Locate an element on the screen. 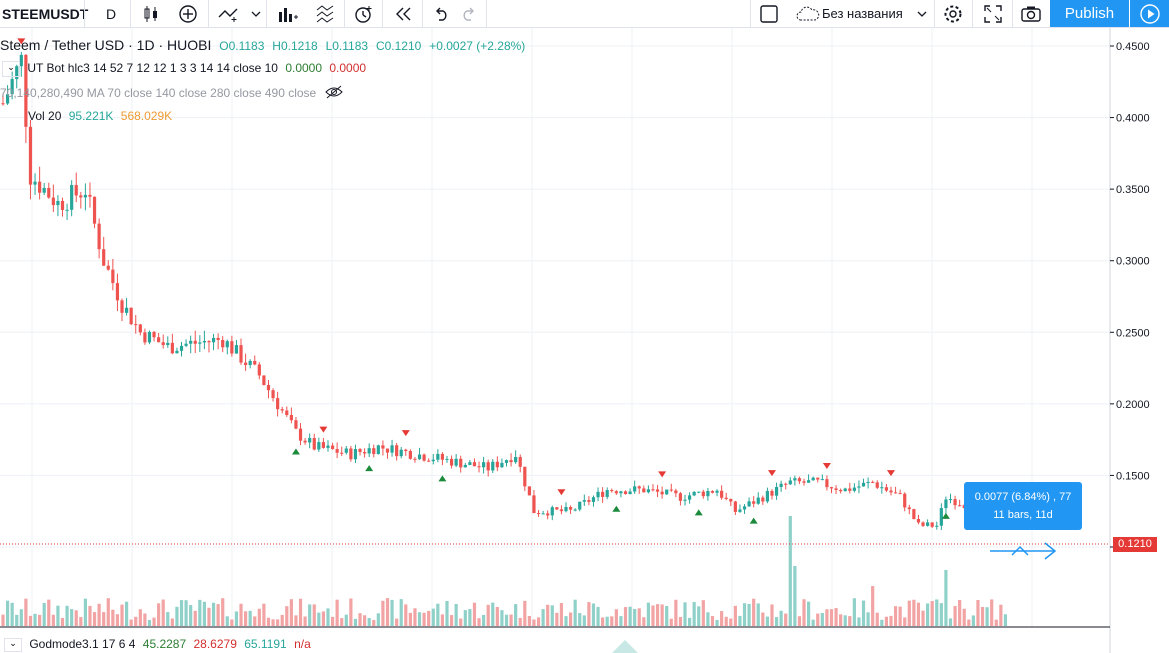 The image size is (1169, 653). layout-icon is located at coordinates (769, 13).